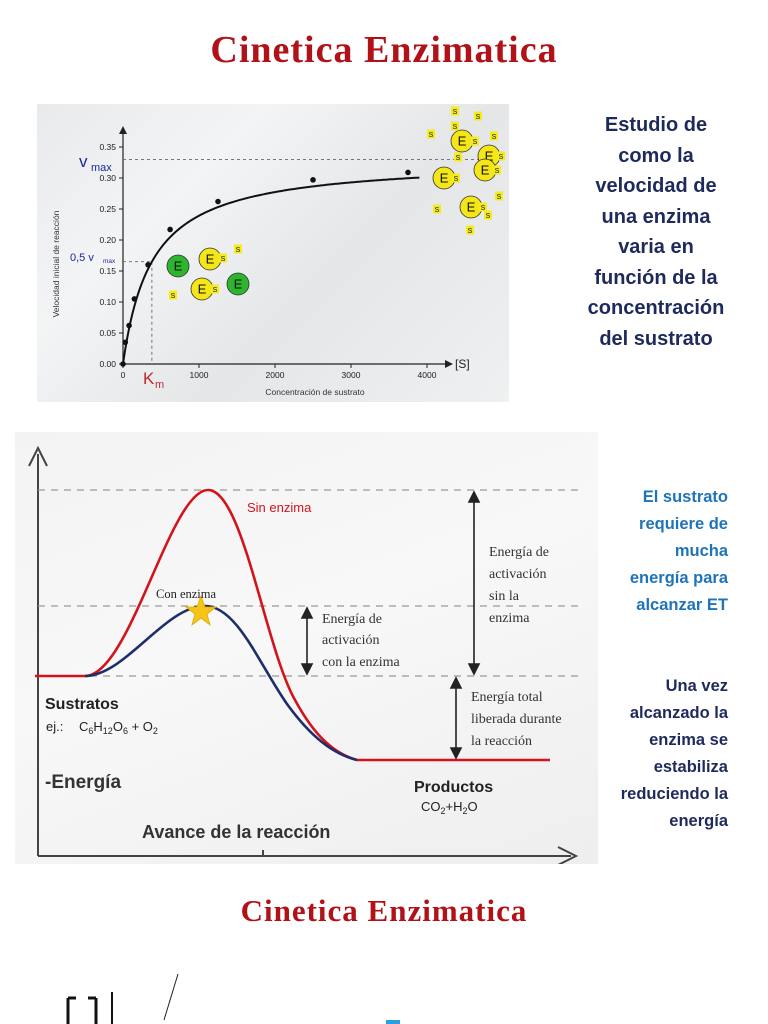 The image size is (768, 1024). Describe the element at coordinates (449, 807) in the screenshot. I see `products-formula: CO2+H2O` at that location.